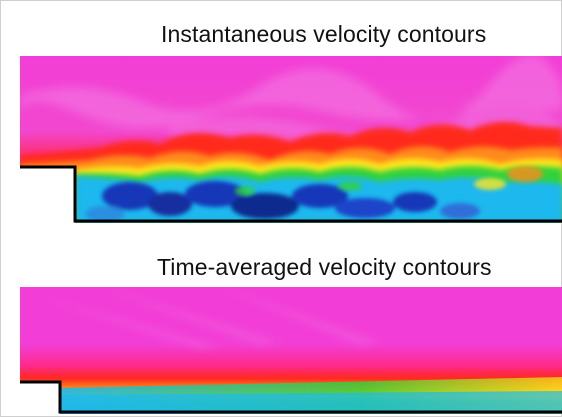 The height and width of the screenshot is (417, 562). I want to click on instantaneous-title: Instantaneous velocity contours, so click(324, 34).